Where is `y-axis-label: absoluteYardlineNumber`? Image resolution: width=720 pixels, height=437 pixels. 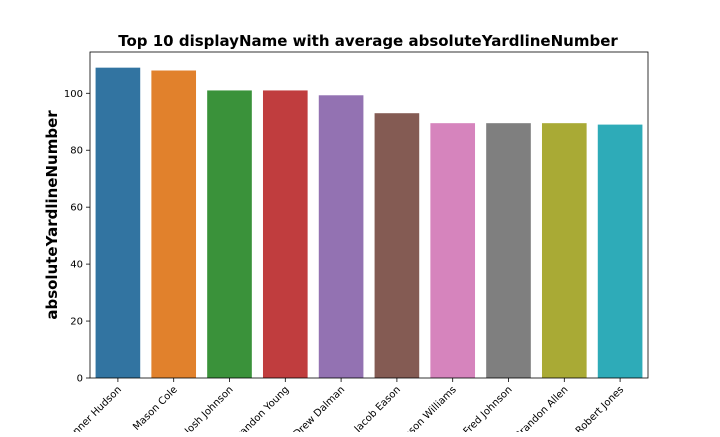 y-axis-label: absoluteYardlineNumber is located at coordinates (52, 215).